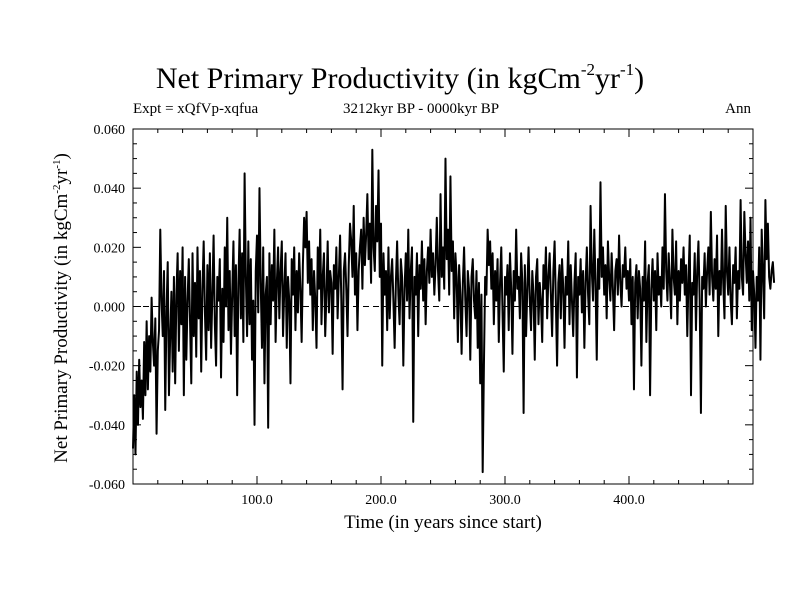 The image size is (800, 600). I want to click on x-tick-label: 100.0, so click(257, 500).